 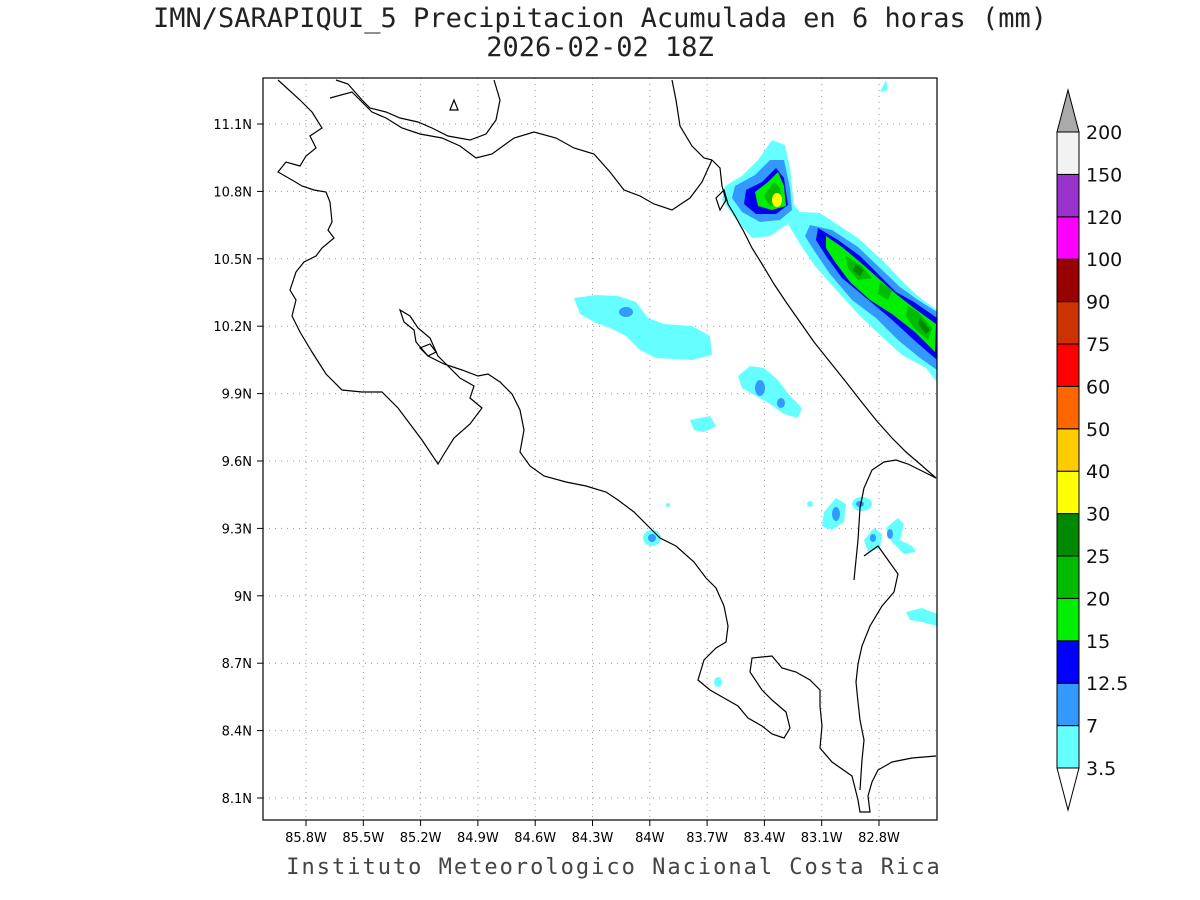 I want to click on lat-tick-label: 11.1N, so click(x=232, y=125).